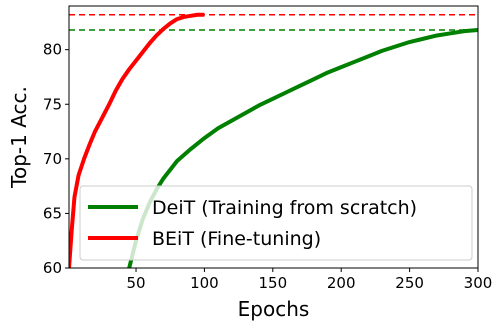  I want to click on legend-label-deit: DeiT (Training from scratch), so click(284, 208).